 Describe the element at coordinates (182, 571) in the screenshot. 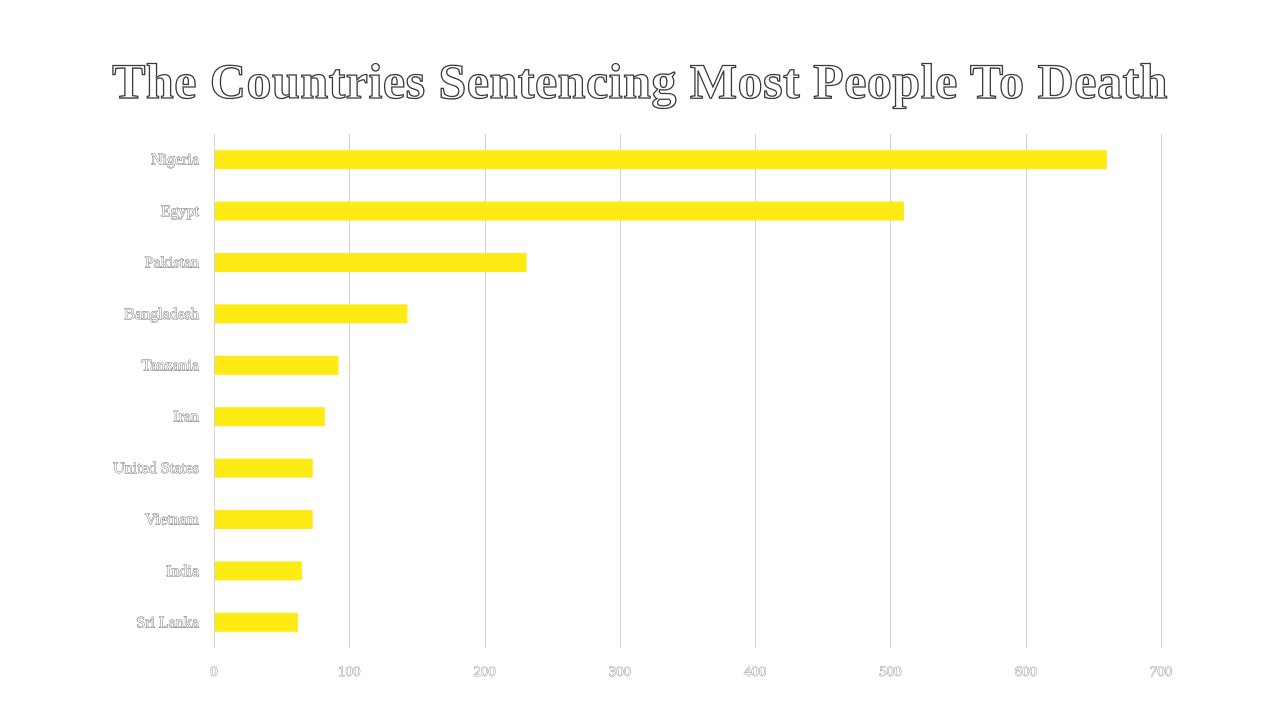

I see `category-label: India` at that location.